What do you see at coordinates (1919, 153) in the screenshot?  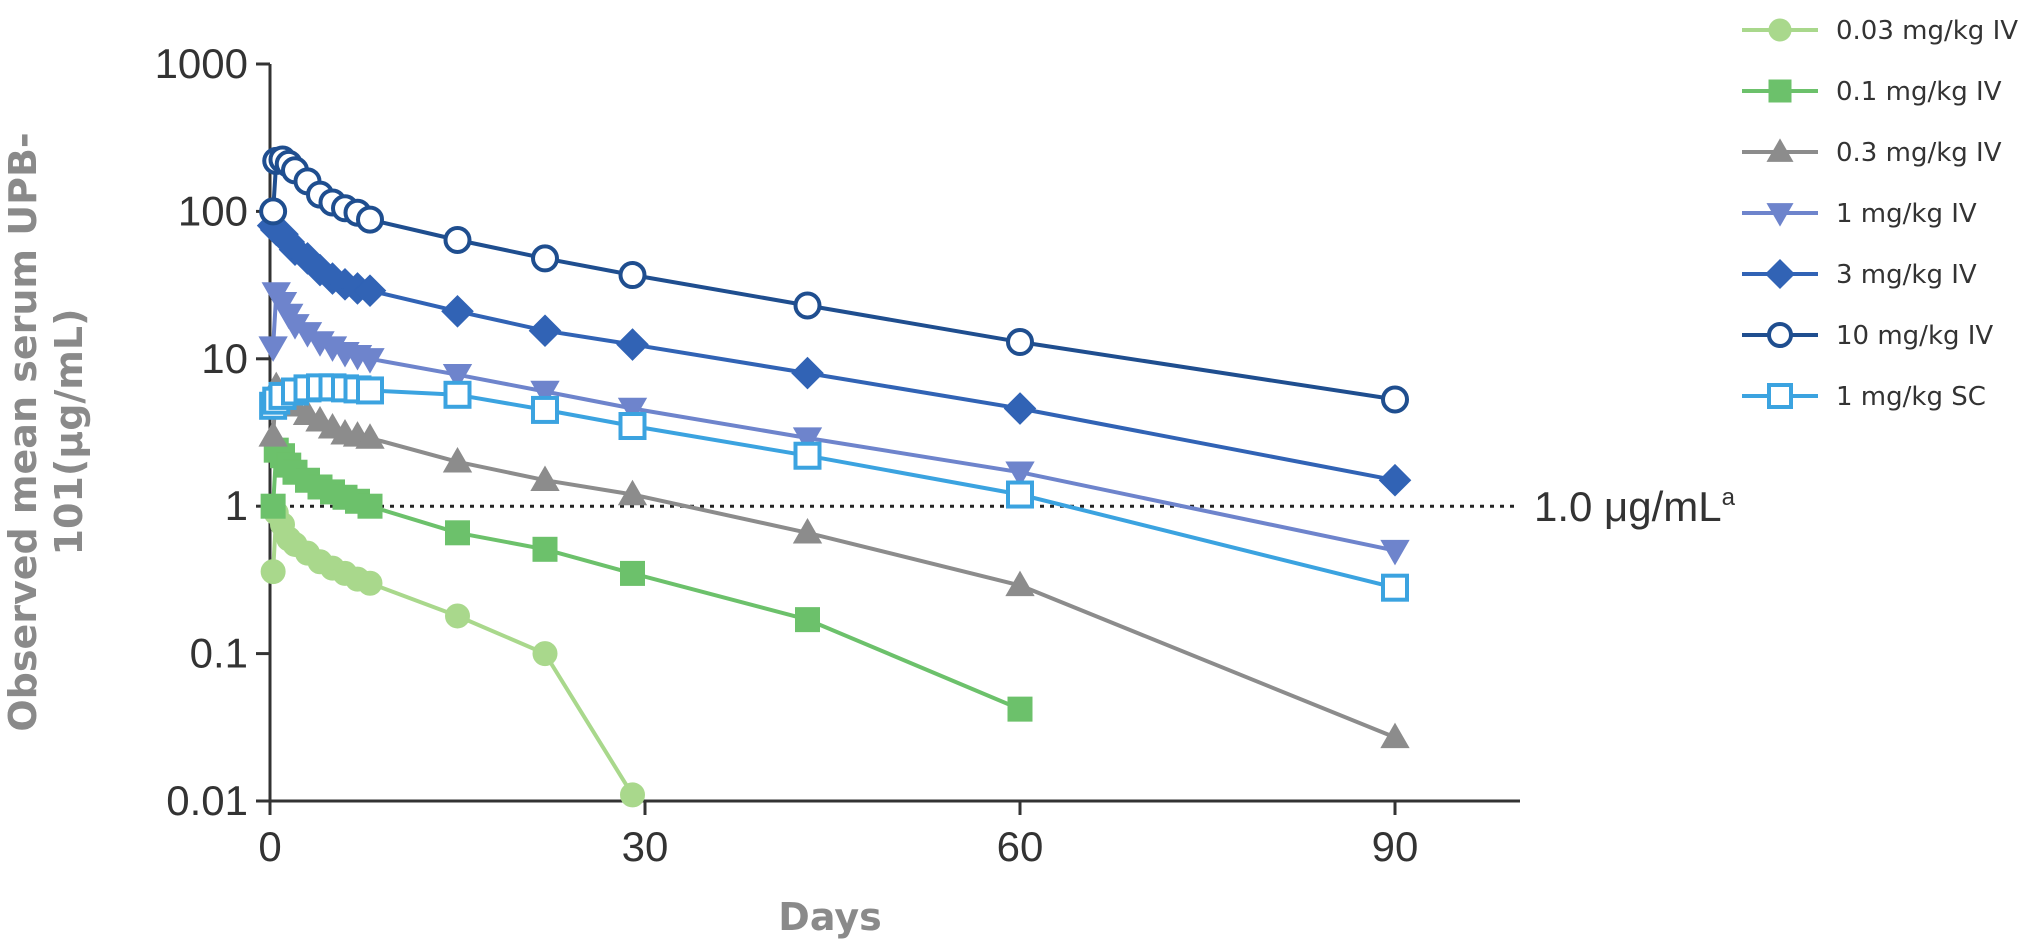 I see `legend-label: 0.3 mg/kg IV` at bounding box center [1919, 153].